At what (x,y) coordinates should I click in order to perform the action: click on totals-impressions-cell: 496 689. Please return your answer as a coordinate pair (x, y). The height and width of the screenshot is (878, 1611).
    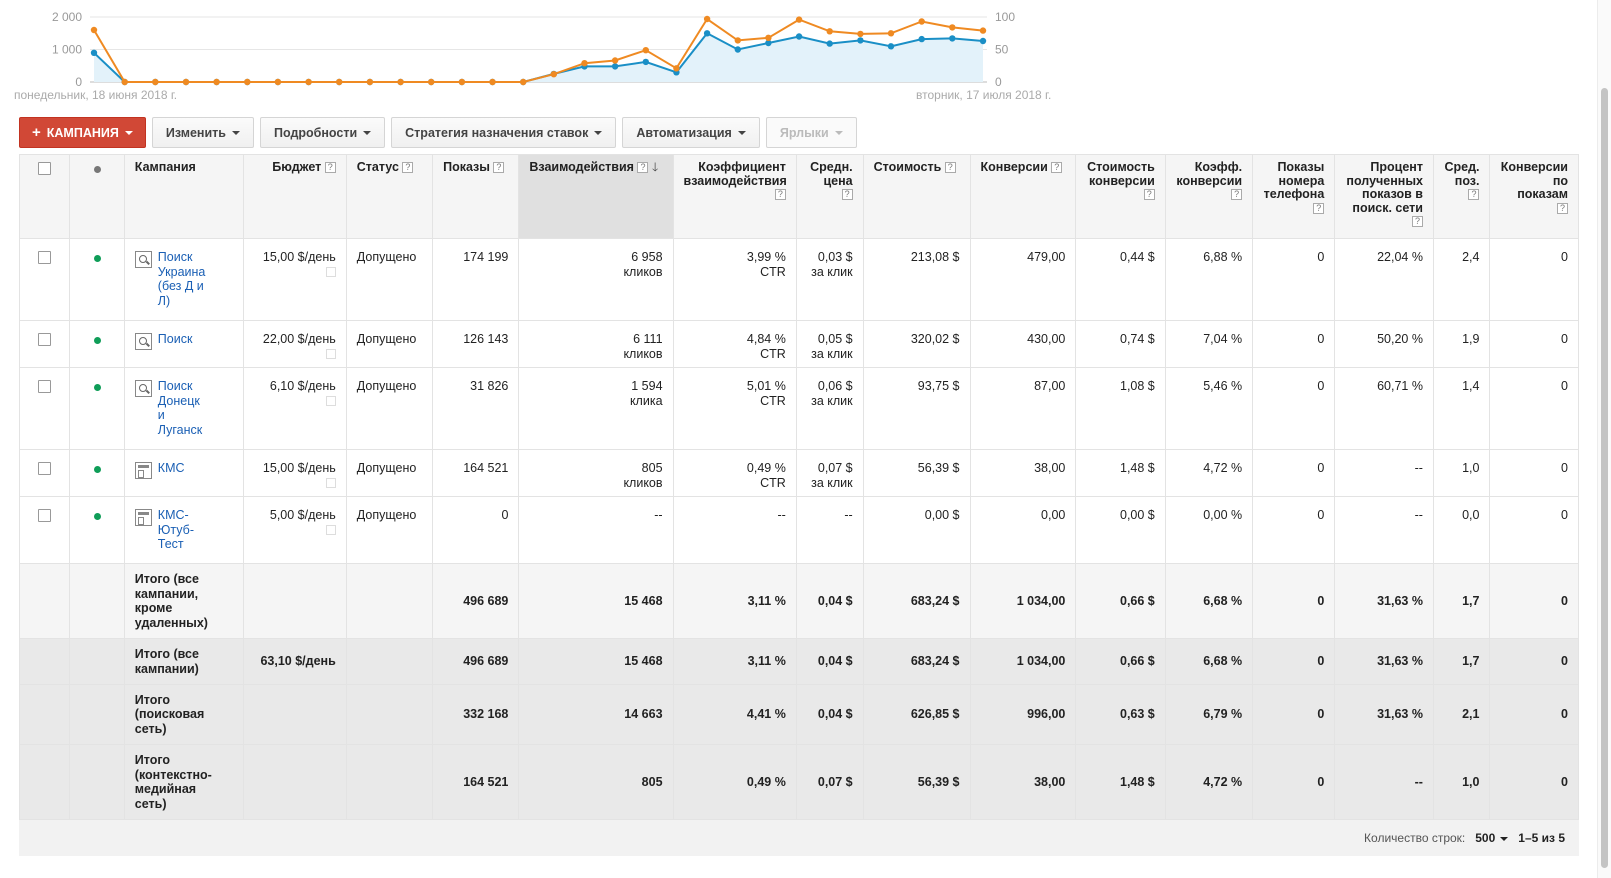
    Looking at the image, I should click on (476, 601).